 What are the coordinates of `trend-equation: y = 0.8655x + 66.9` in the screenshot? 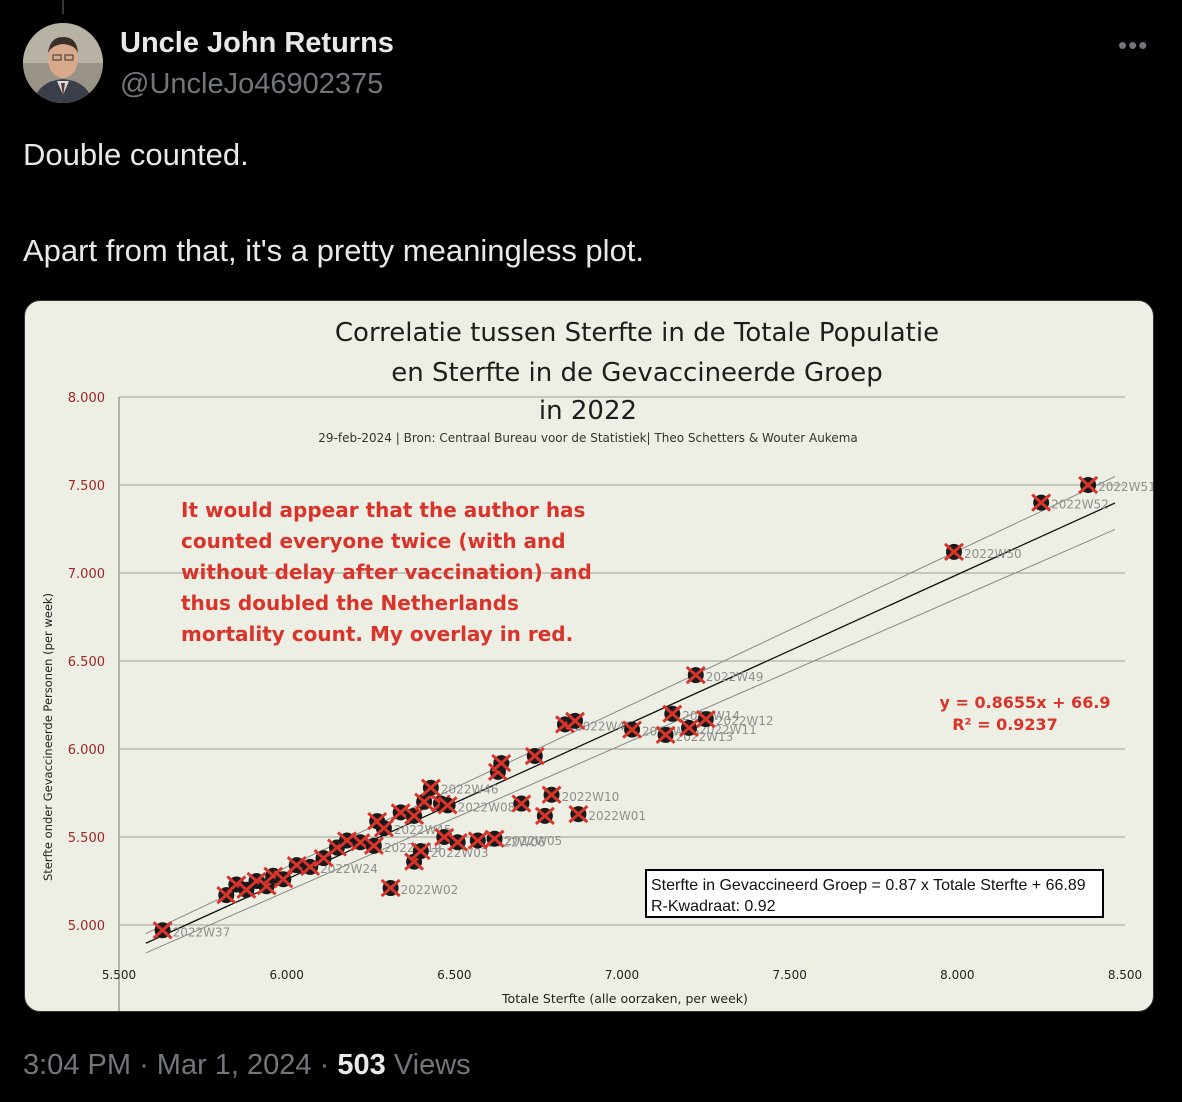 It's located at (1024, 702).